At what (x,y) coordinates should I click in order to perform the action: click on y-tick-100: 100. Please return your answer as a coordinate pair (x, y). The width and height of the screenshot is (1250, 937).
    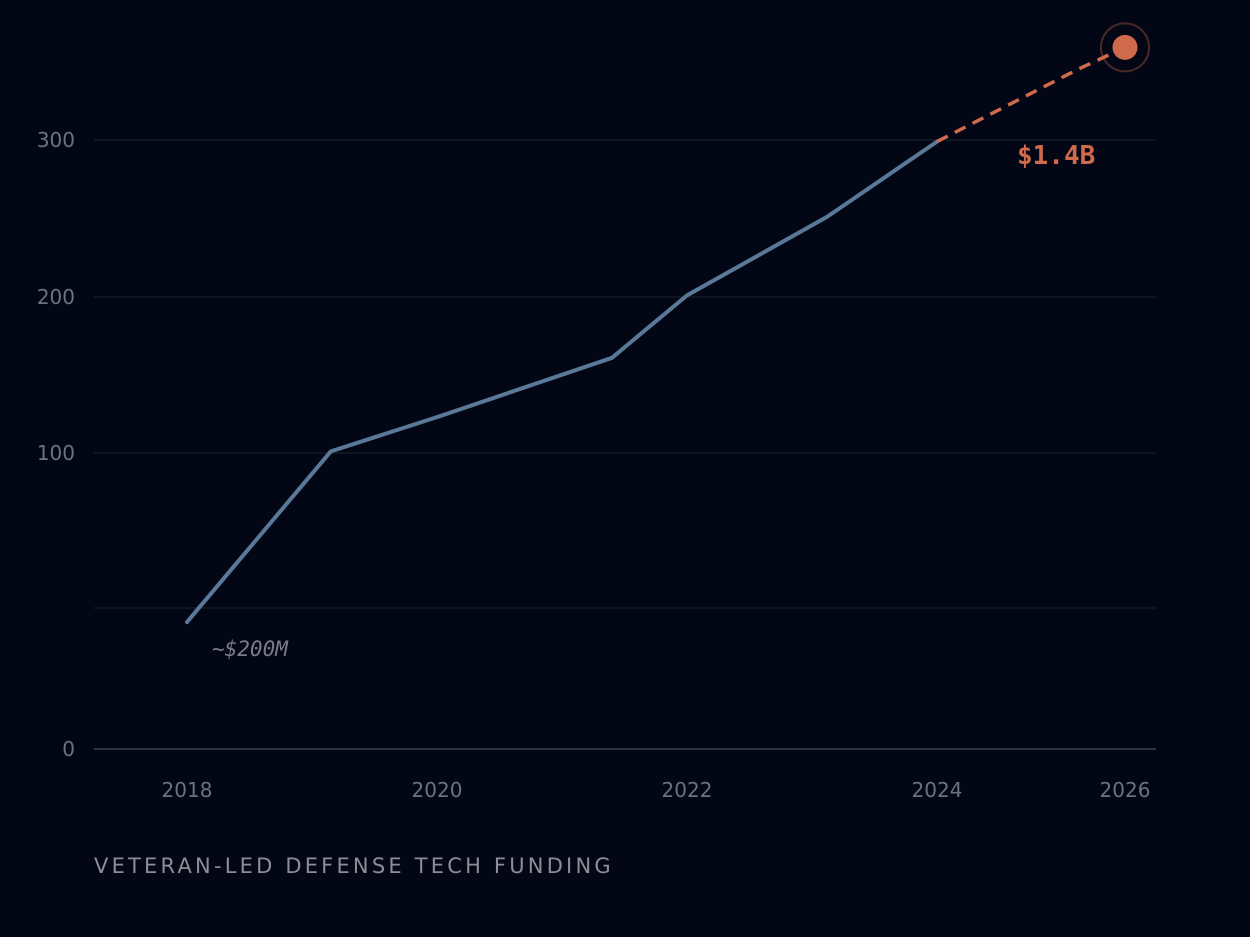
    Looking at the image, I should click on (56, 453).